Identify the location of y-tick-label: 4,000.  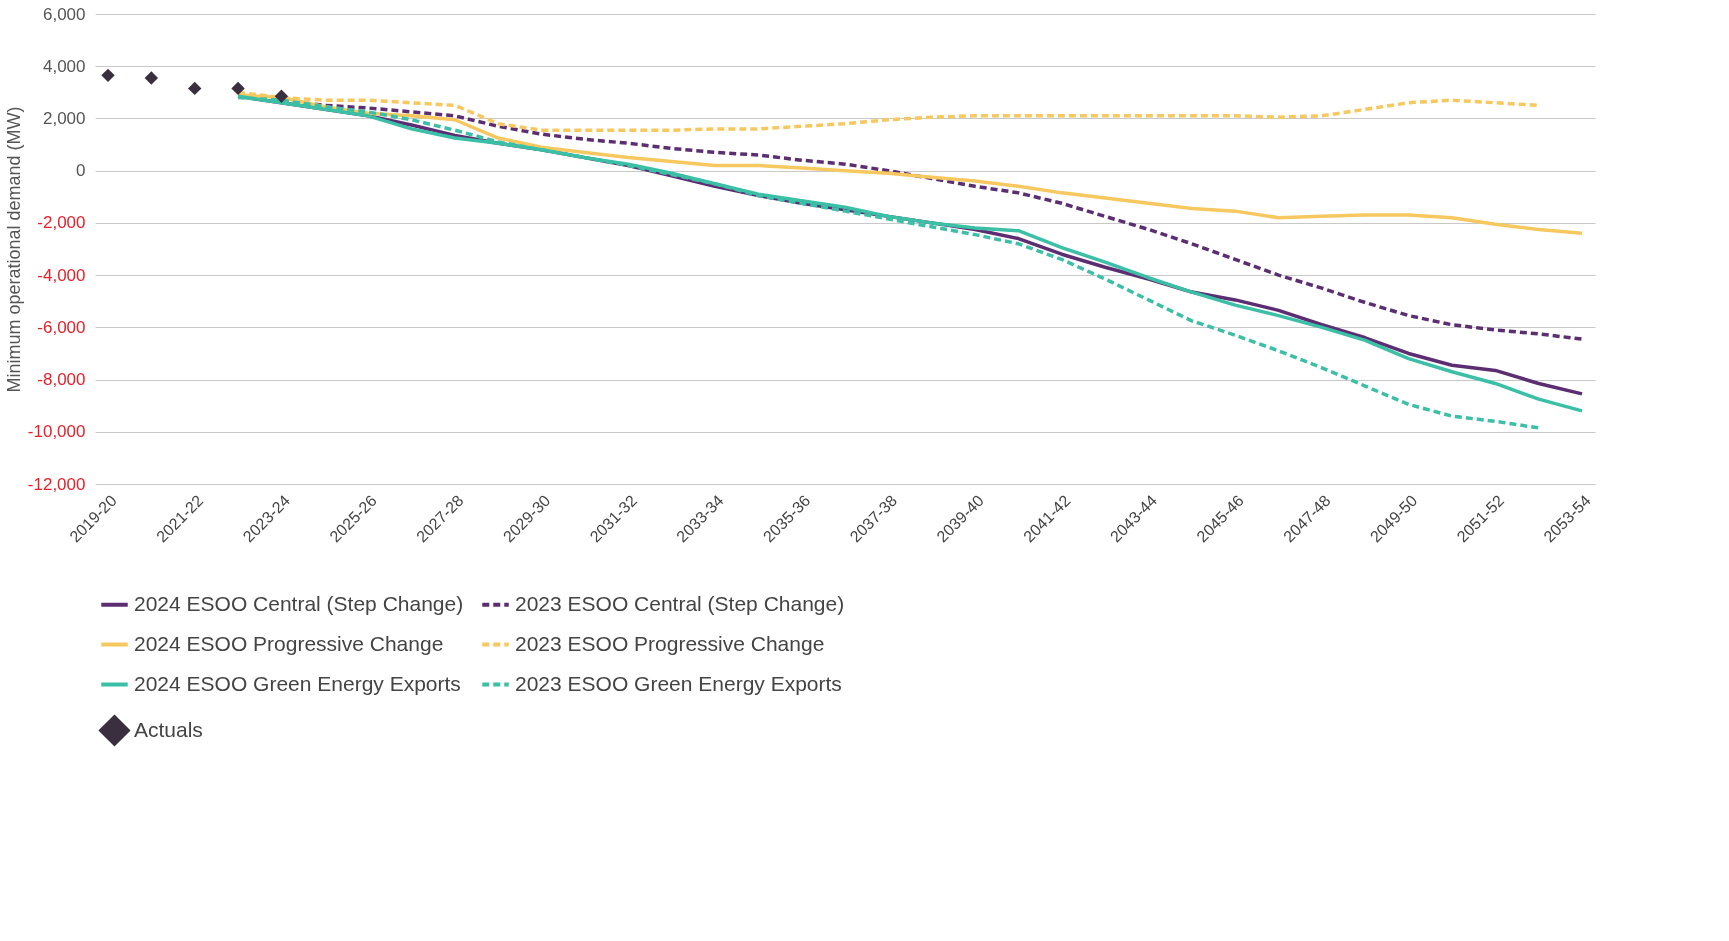
(64, 66).